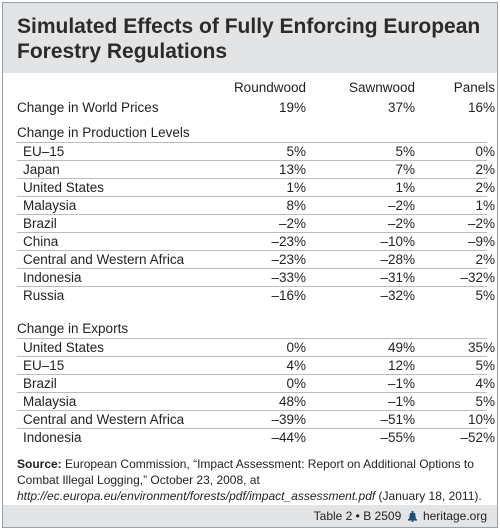 The width and height of the screenshot is (500, 530). I want to click on production-row-value: –9%, so click(481, 241).